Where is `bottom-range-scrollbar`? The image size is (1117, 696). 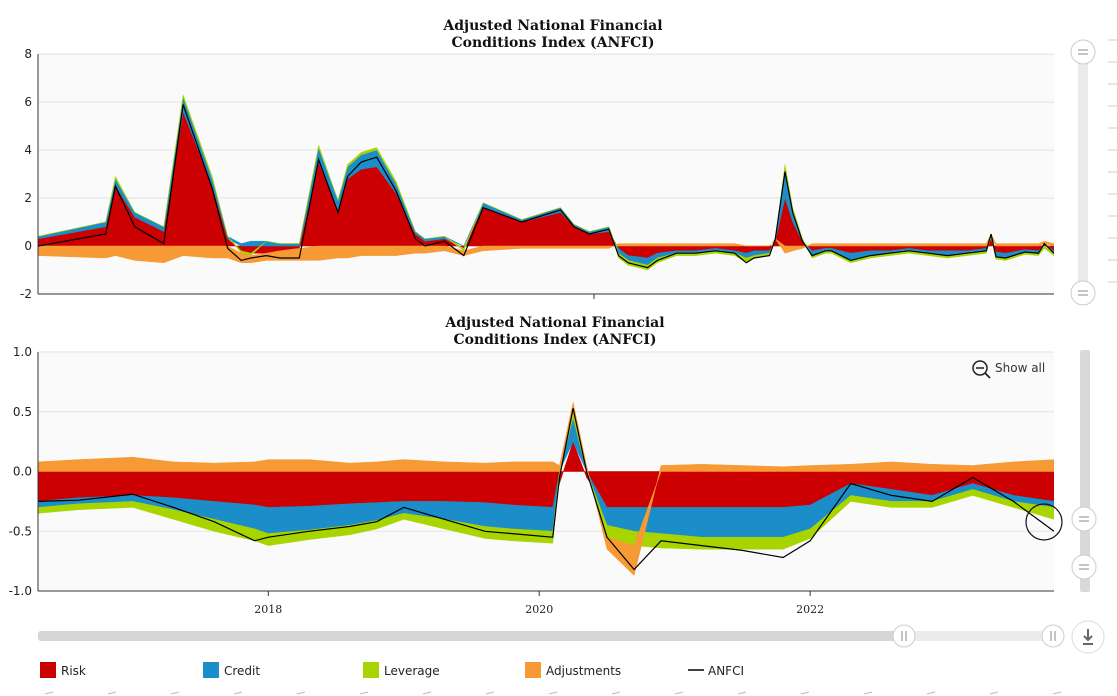
bottom-range-scrollbar is located at coordinates (1084, 471).